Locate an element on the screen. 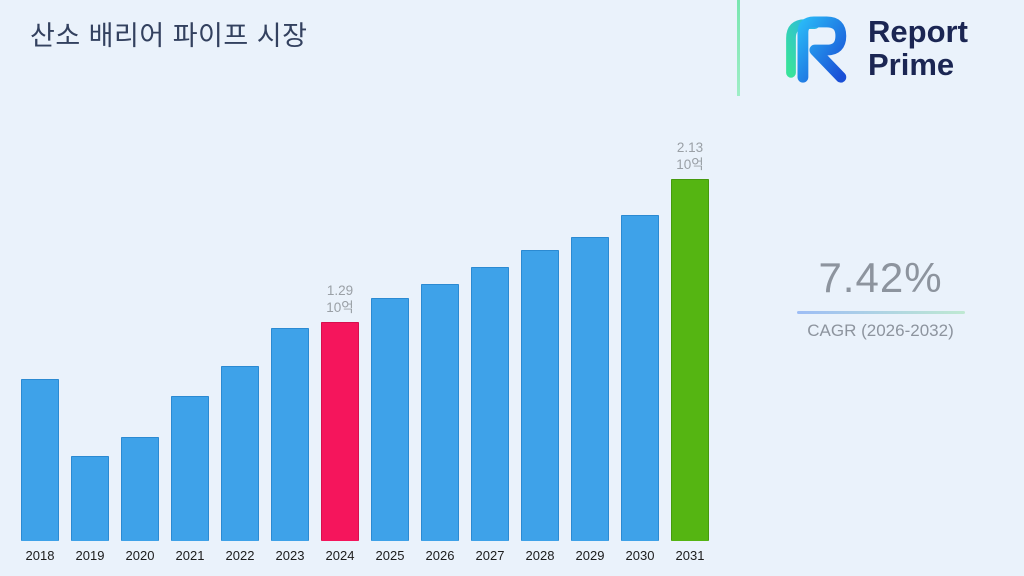 The width and height of the screenshot is (1024, 576). page-title: 산소 배리어 파이프 시장 is located at coordinates (169, 36).